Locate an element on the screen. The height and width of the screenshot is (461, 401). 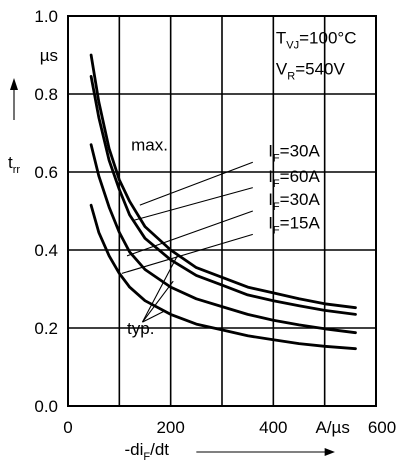
y-tick-label: 1.0 is located at coordinates (46, 16).